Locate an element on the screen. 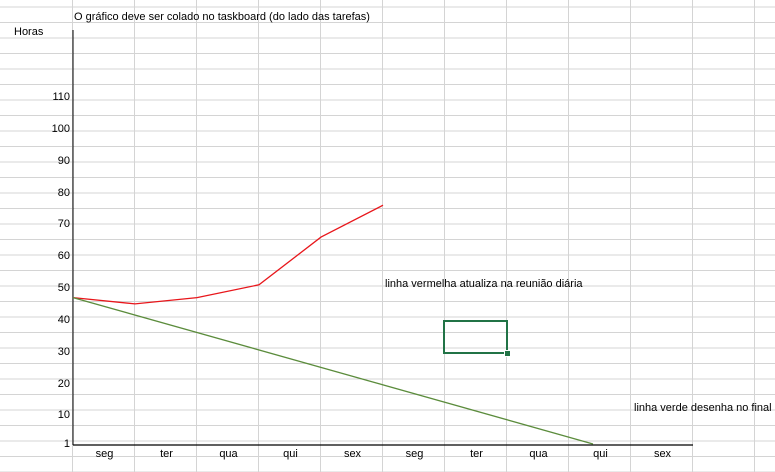 The height and width of the screenshot is (472, 775). selected-cell is located at coordinates (475, 337).